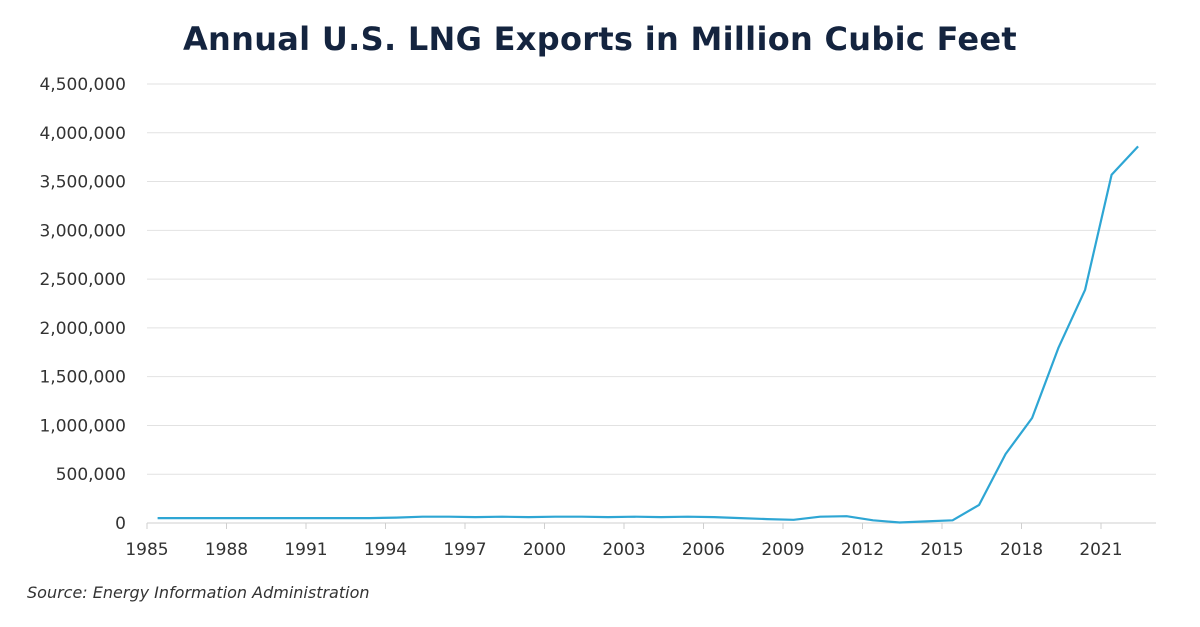  I want to click on x-tick-label: 2006, so click(703, 550).